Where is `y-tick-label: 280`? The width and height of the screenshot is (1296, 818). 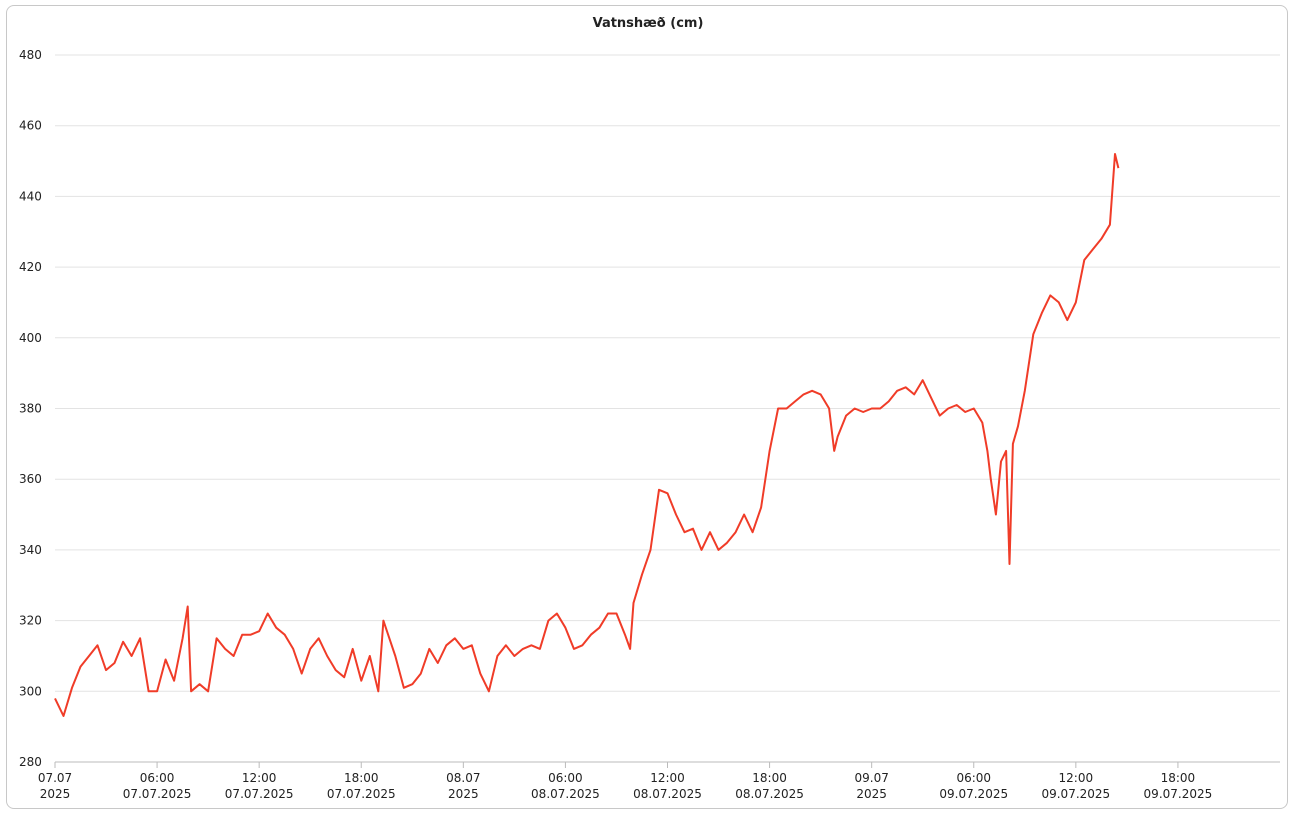 y-tick-label: 280 is located at coordinates (30, 762).